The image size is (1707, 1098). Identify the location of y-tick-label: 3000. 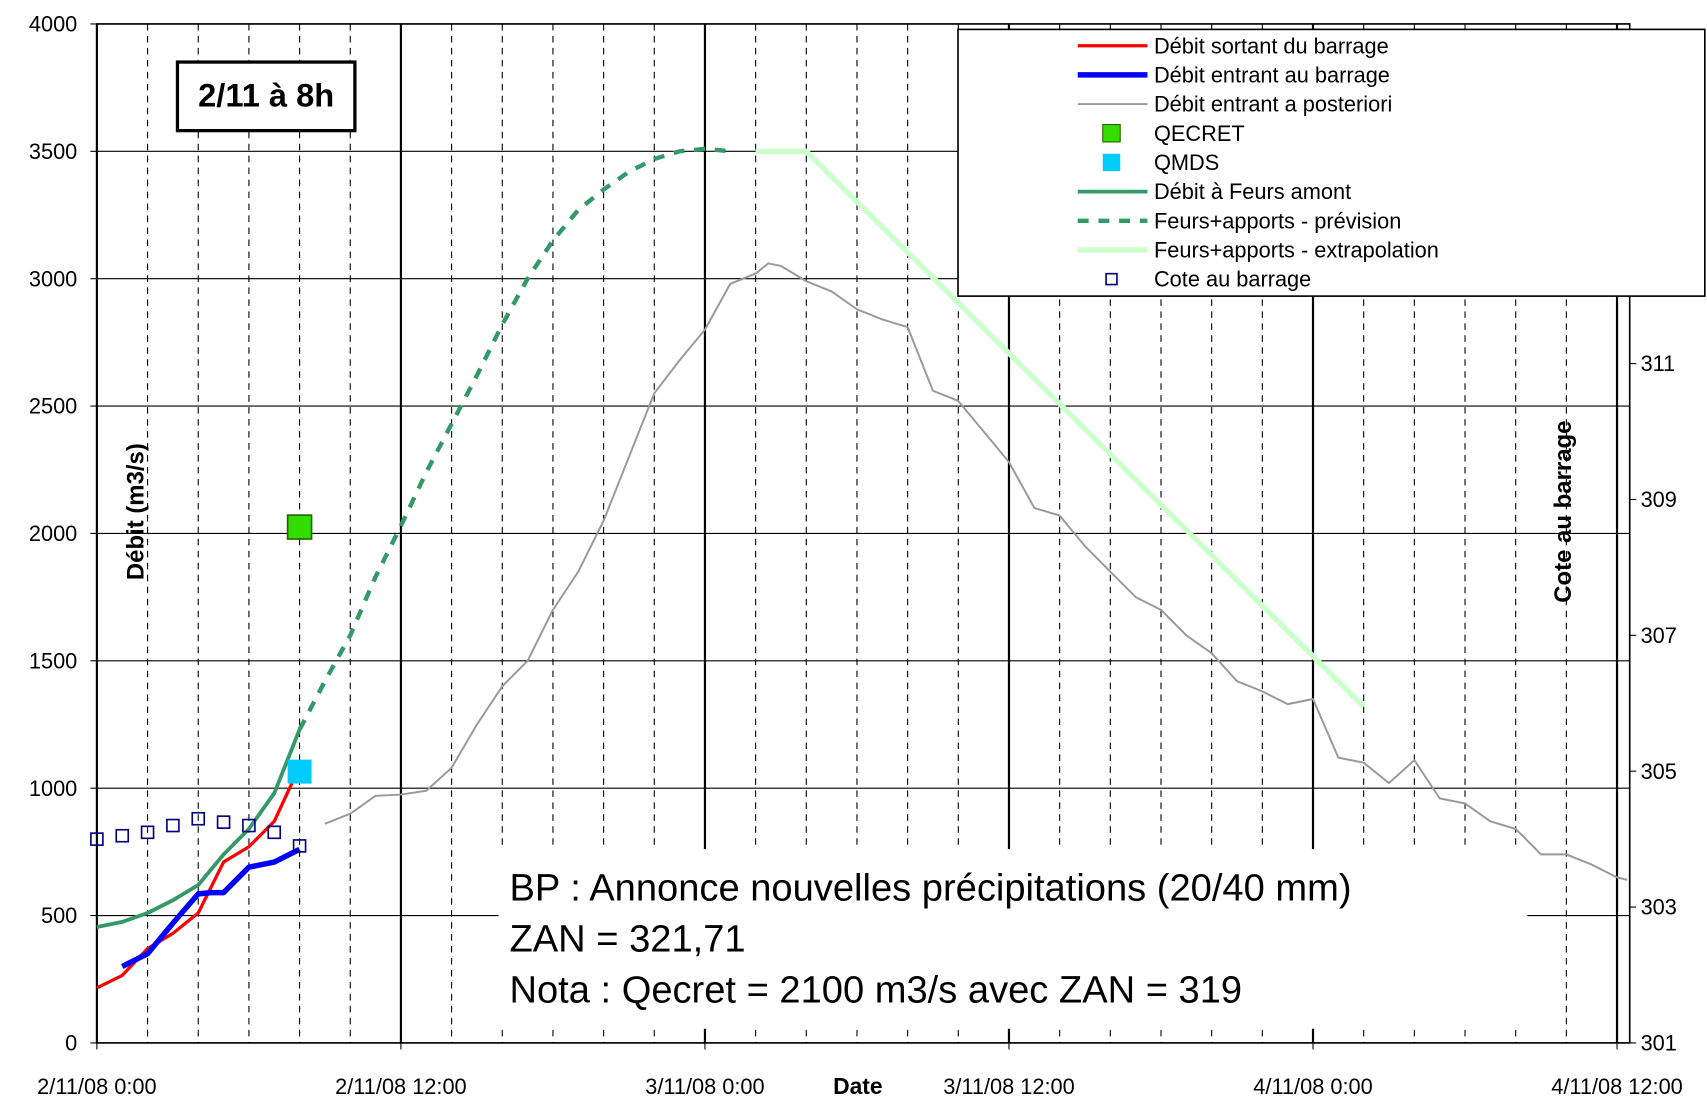
(53, 278).